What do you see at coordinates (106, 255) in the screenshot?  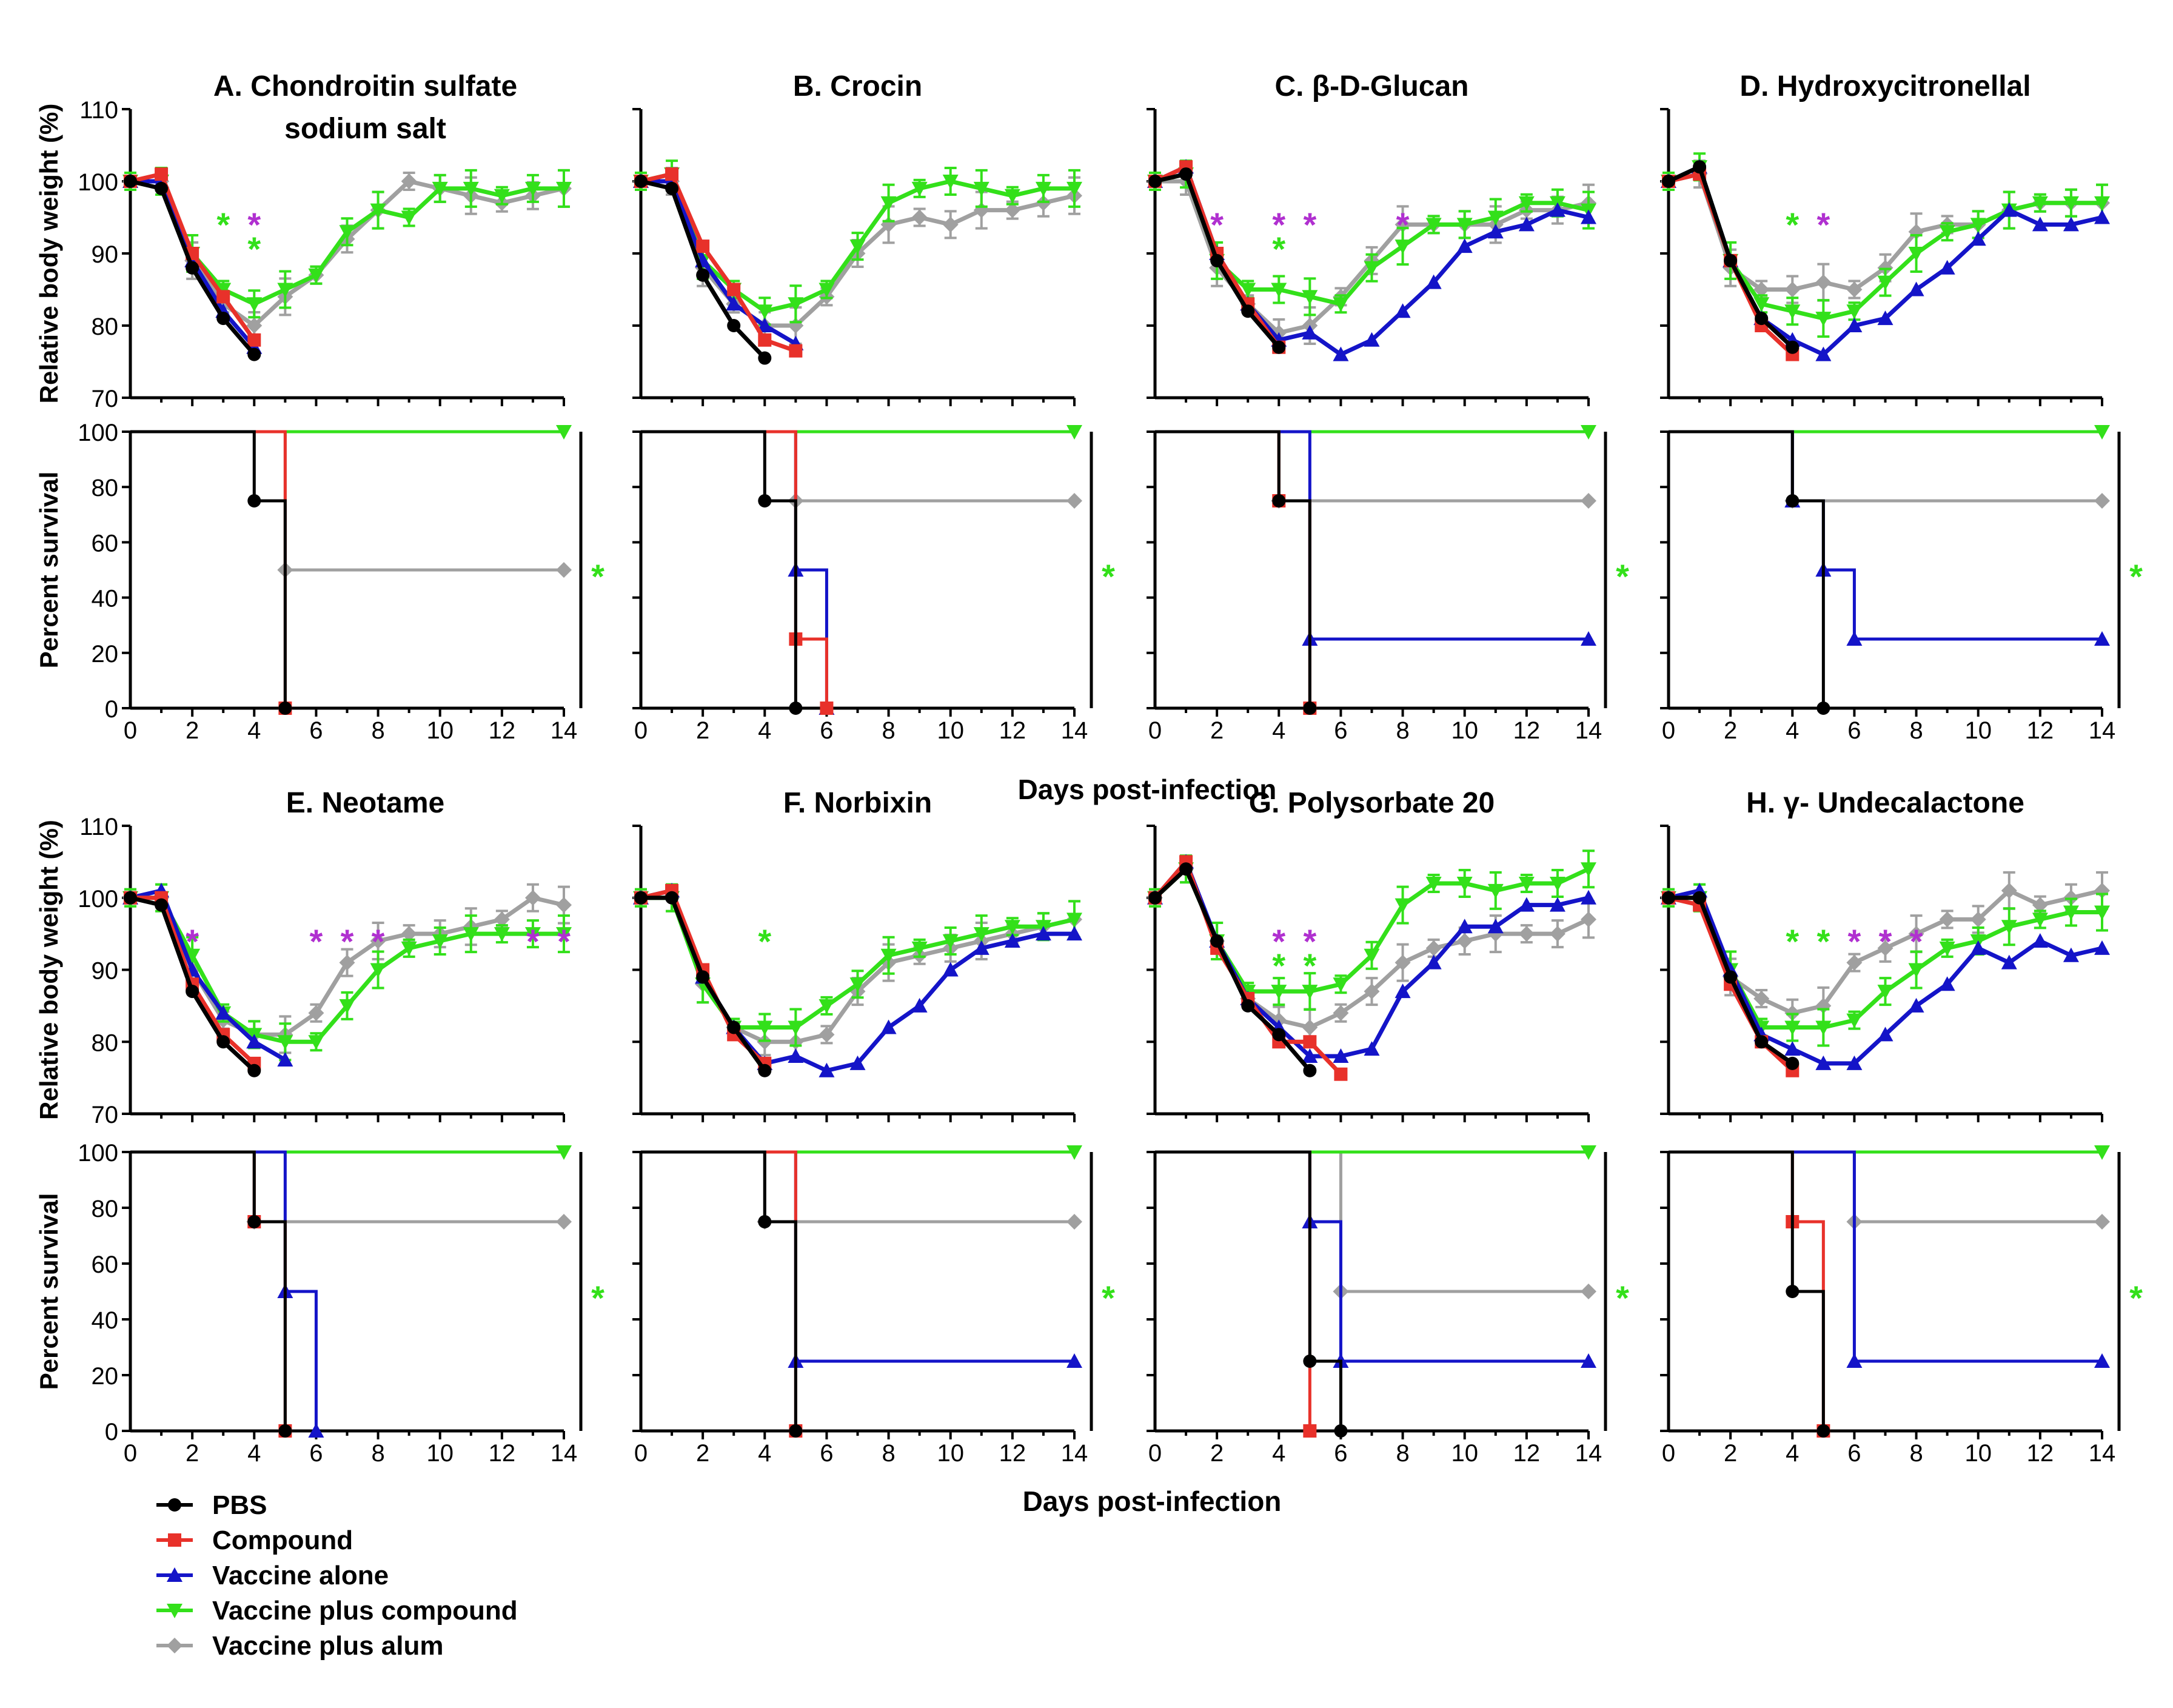 I see `y-tick-label: 90` at bounding box center [106, 255].